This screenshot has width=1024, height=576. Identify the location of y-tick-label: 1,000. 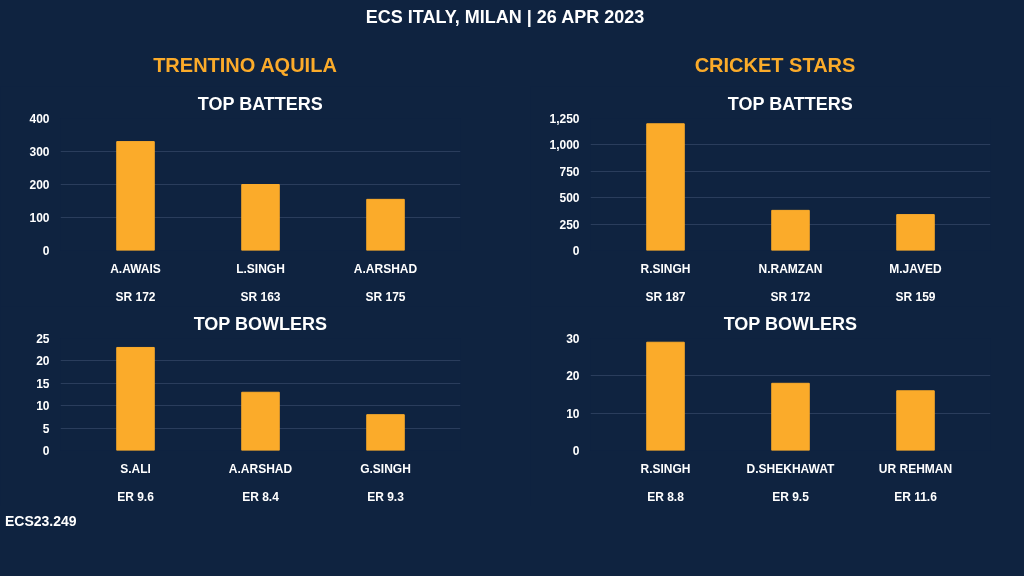
(564, 145).